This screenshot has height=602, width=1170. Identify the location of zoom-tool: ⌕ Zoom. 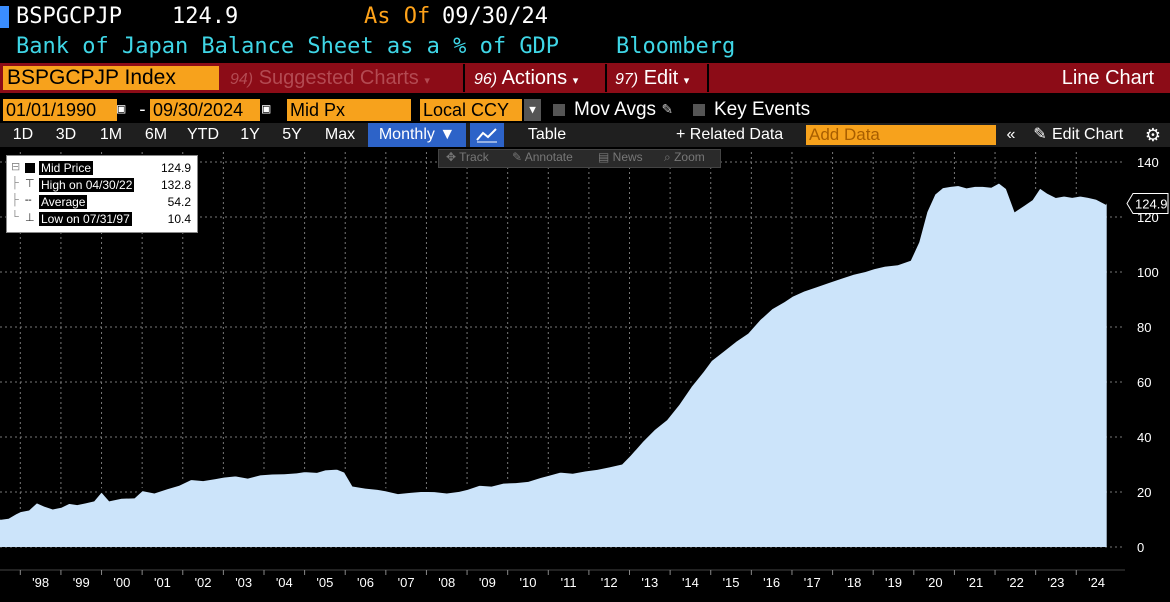
(684, 157).